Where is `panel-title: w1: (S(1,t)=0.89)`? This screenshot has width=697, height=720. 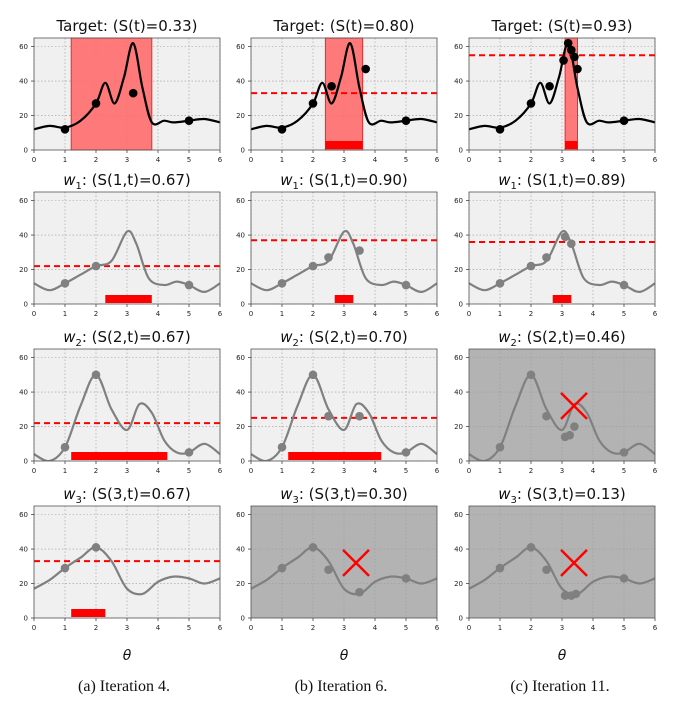 panel-title: w1: (S(1,t)=0.89) is located at coordinates (562, 181).